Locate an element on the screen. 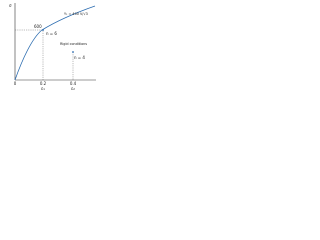  x-tick: 0.2 is located at coordinates (43, 83).